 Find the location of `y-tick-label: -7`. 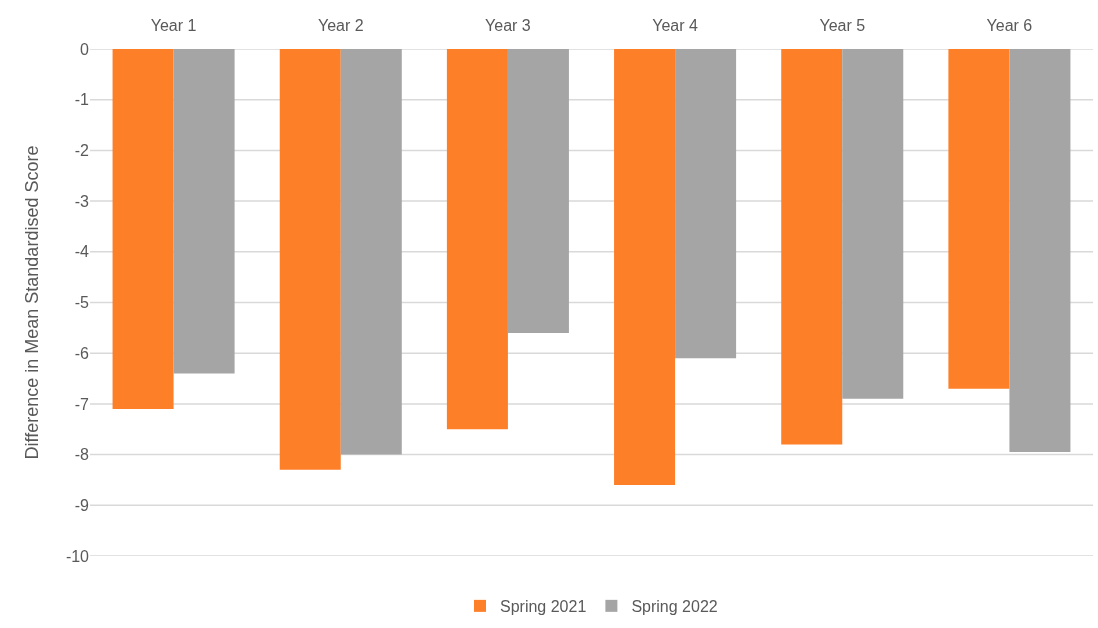

y-tick-label: -7 is located at coordinates (82, 404).